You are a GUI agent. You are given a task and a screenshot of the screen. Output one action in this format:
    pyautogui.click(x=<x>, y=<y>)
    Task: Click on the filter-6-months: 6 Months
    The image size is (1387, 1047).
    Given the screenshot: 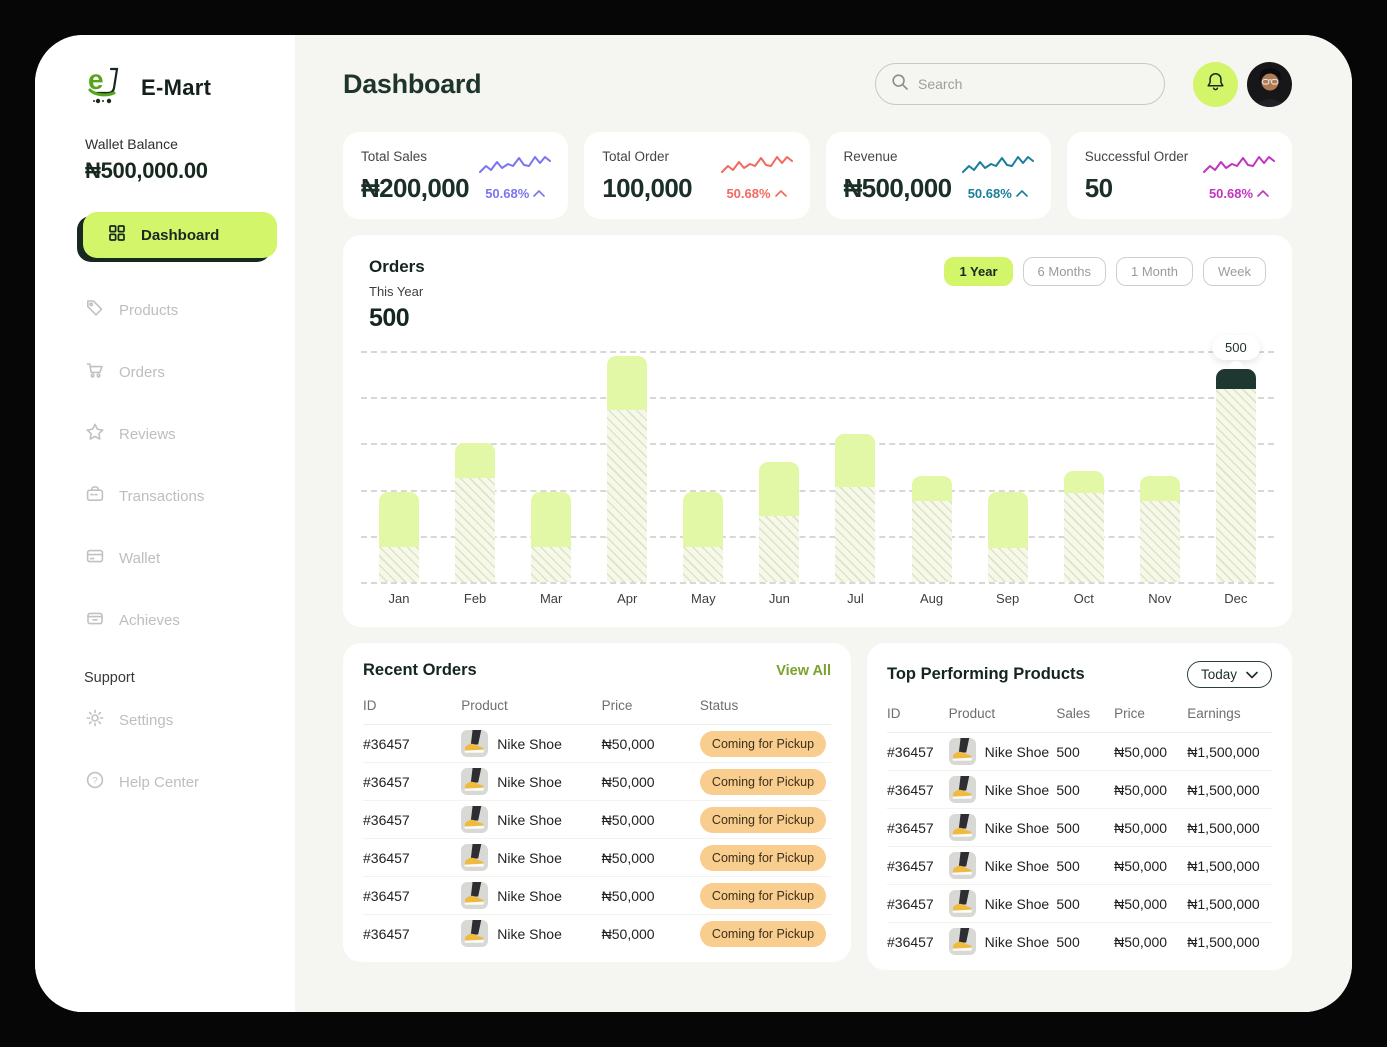 What is the action you would take?
    pyautogui.click(x=1064, y=271)
    